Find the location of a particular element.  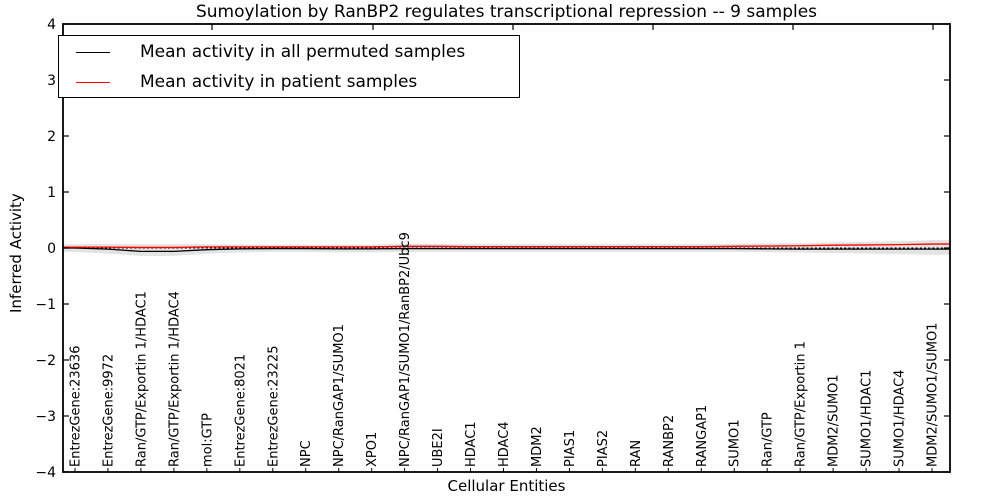

legend-label-patient: Mean activity in patient samples is located at coordinates (279, 82).